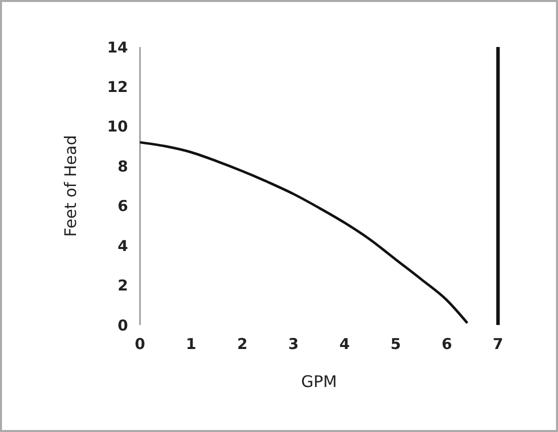  Describe the element at coordinates (242, 344) in the screenshot. I see `x-tick-label: 2` at that location.